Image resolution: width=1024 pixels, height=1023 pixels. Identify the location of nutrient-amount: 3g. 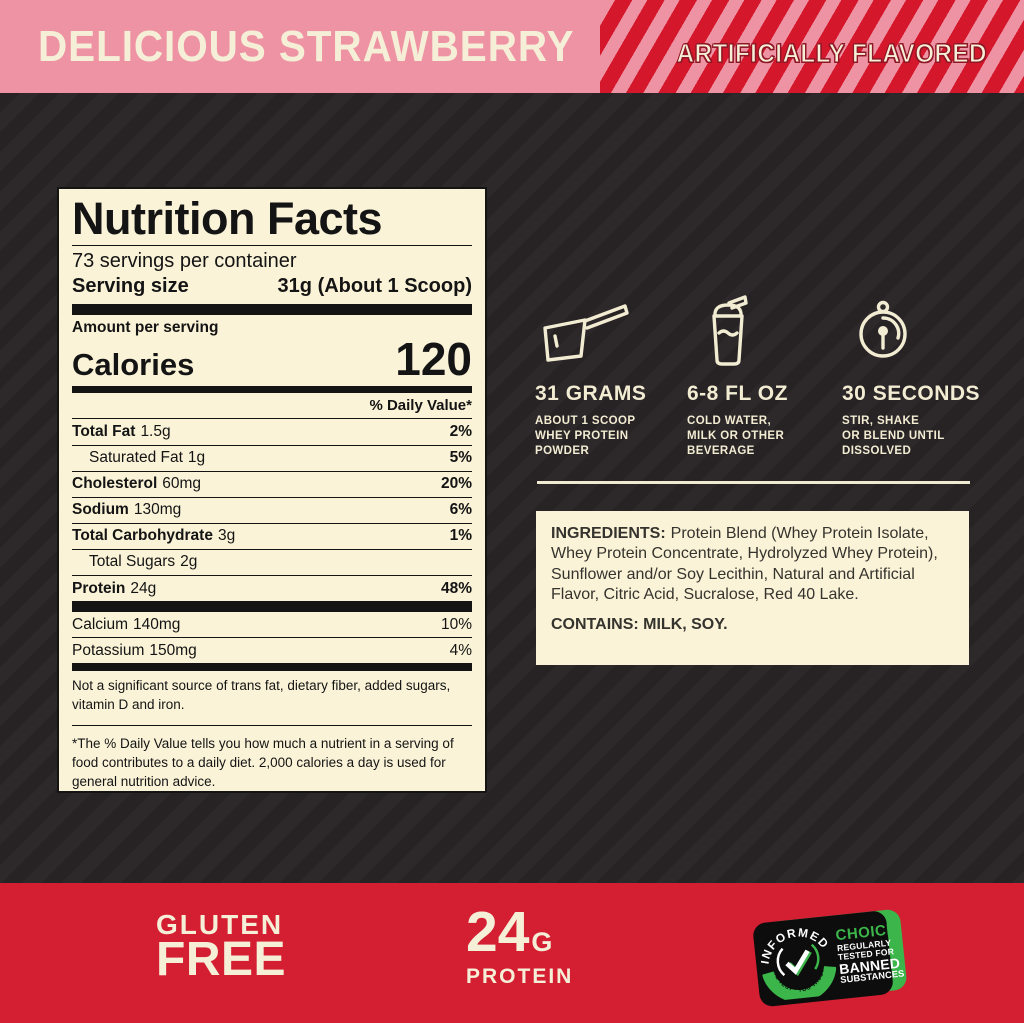
(226, 536).